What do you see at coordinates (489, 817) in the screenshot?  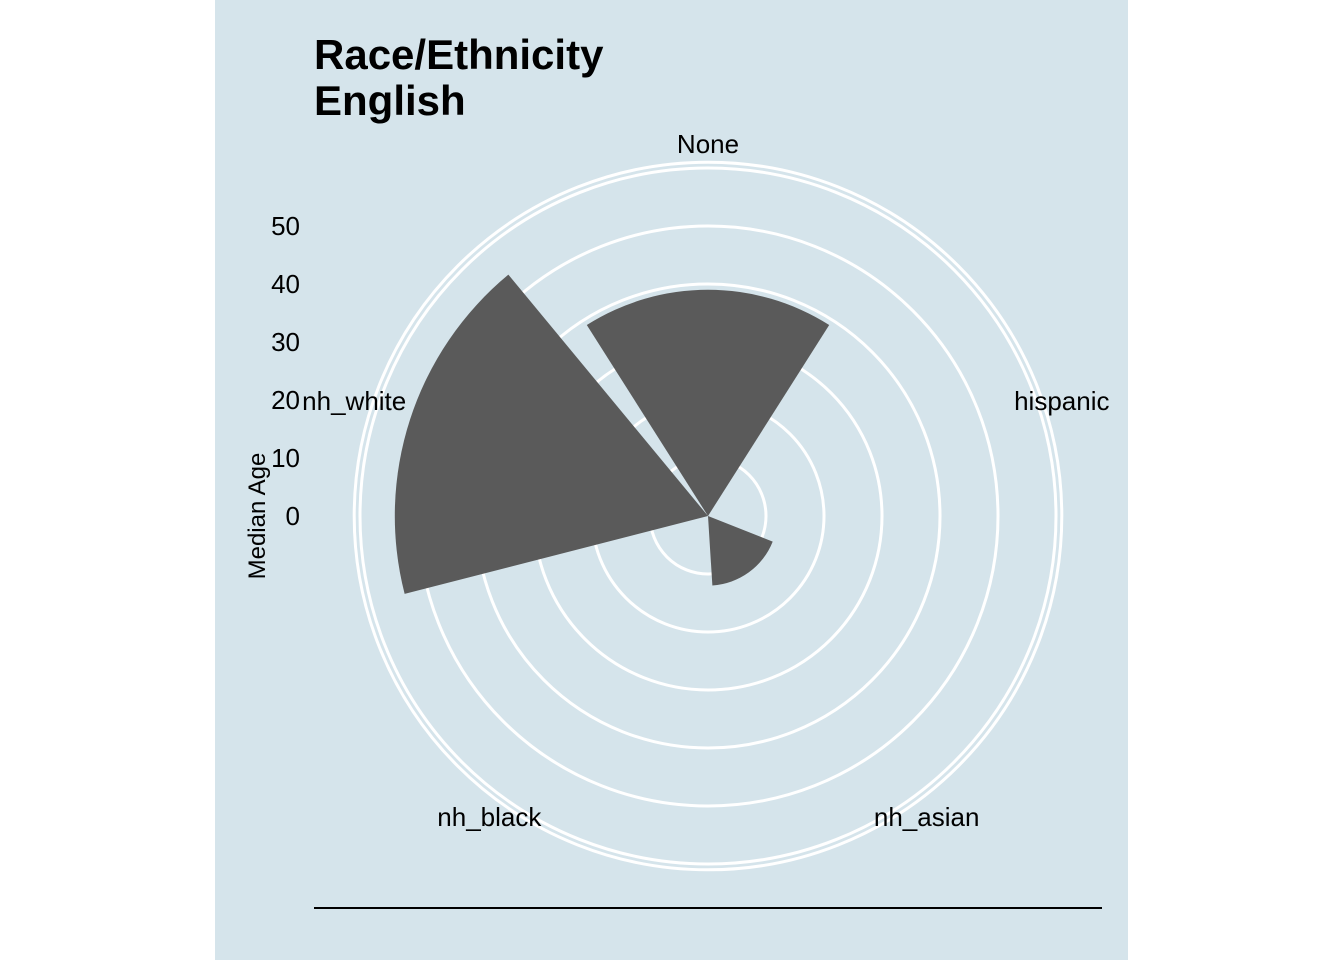 I see `category-label: nh_black` at bounding box center [489, 817].